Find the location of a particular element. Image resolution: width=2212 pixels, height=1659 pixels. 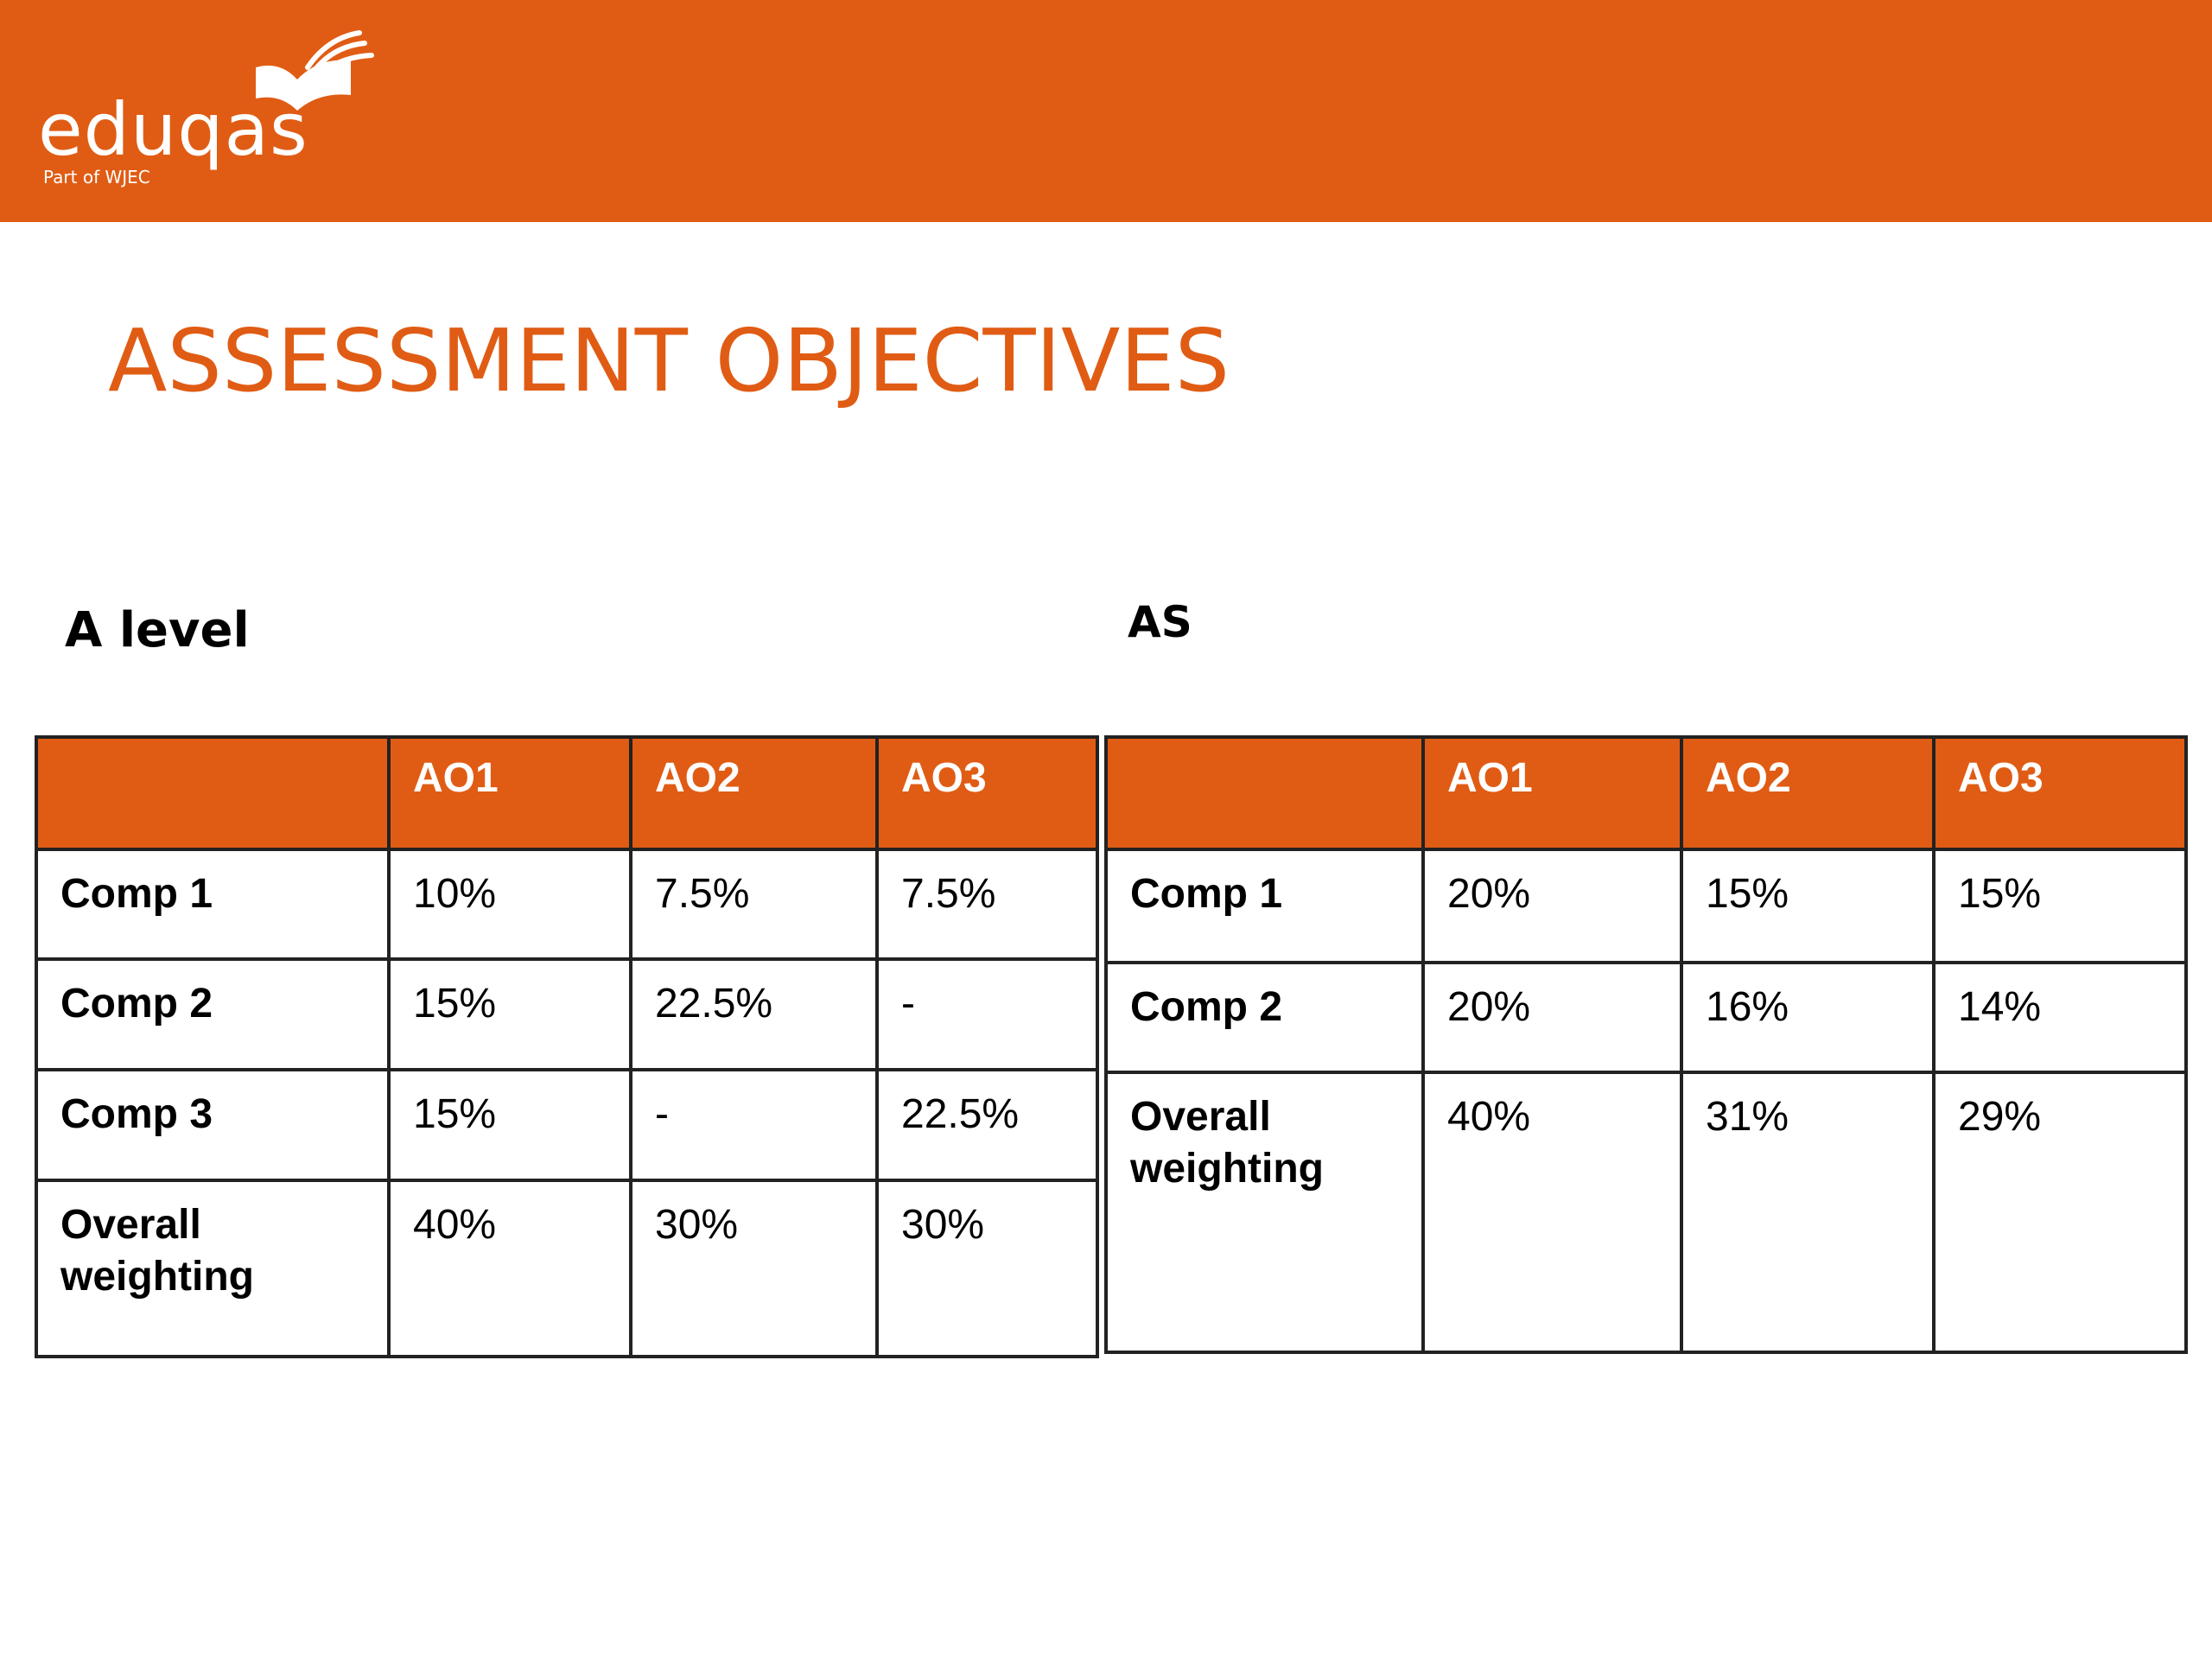

table-cell: 16% is located at coordinates (1808, 1017).